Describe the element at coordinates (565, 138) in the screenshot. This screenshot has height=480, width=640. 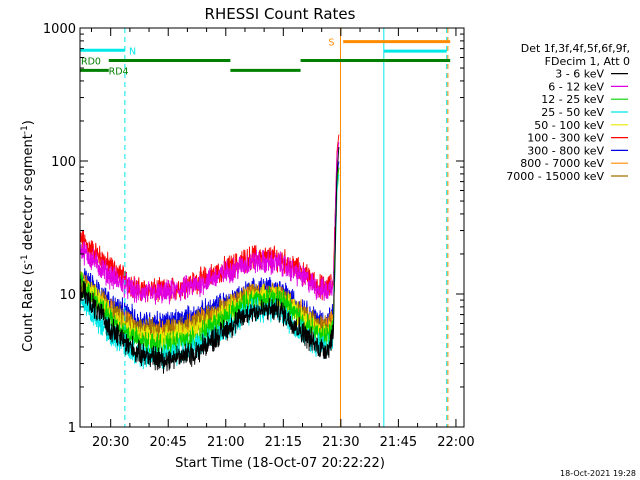
I see `legend-entry-label: 100 - 300 keV` at that location.